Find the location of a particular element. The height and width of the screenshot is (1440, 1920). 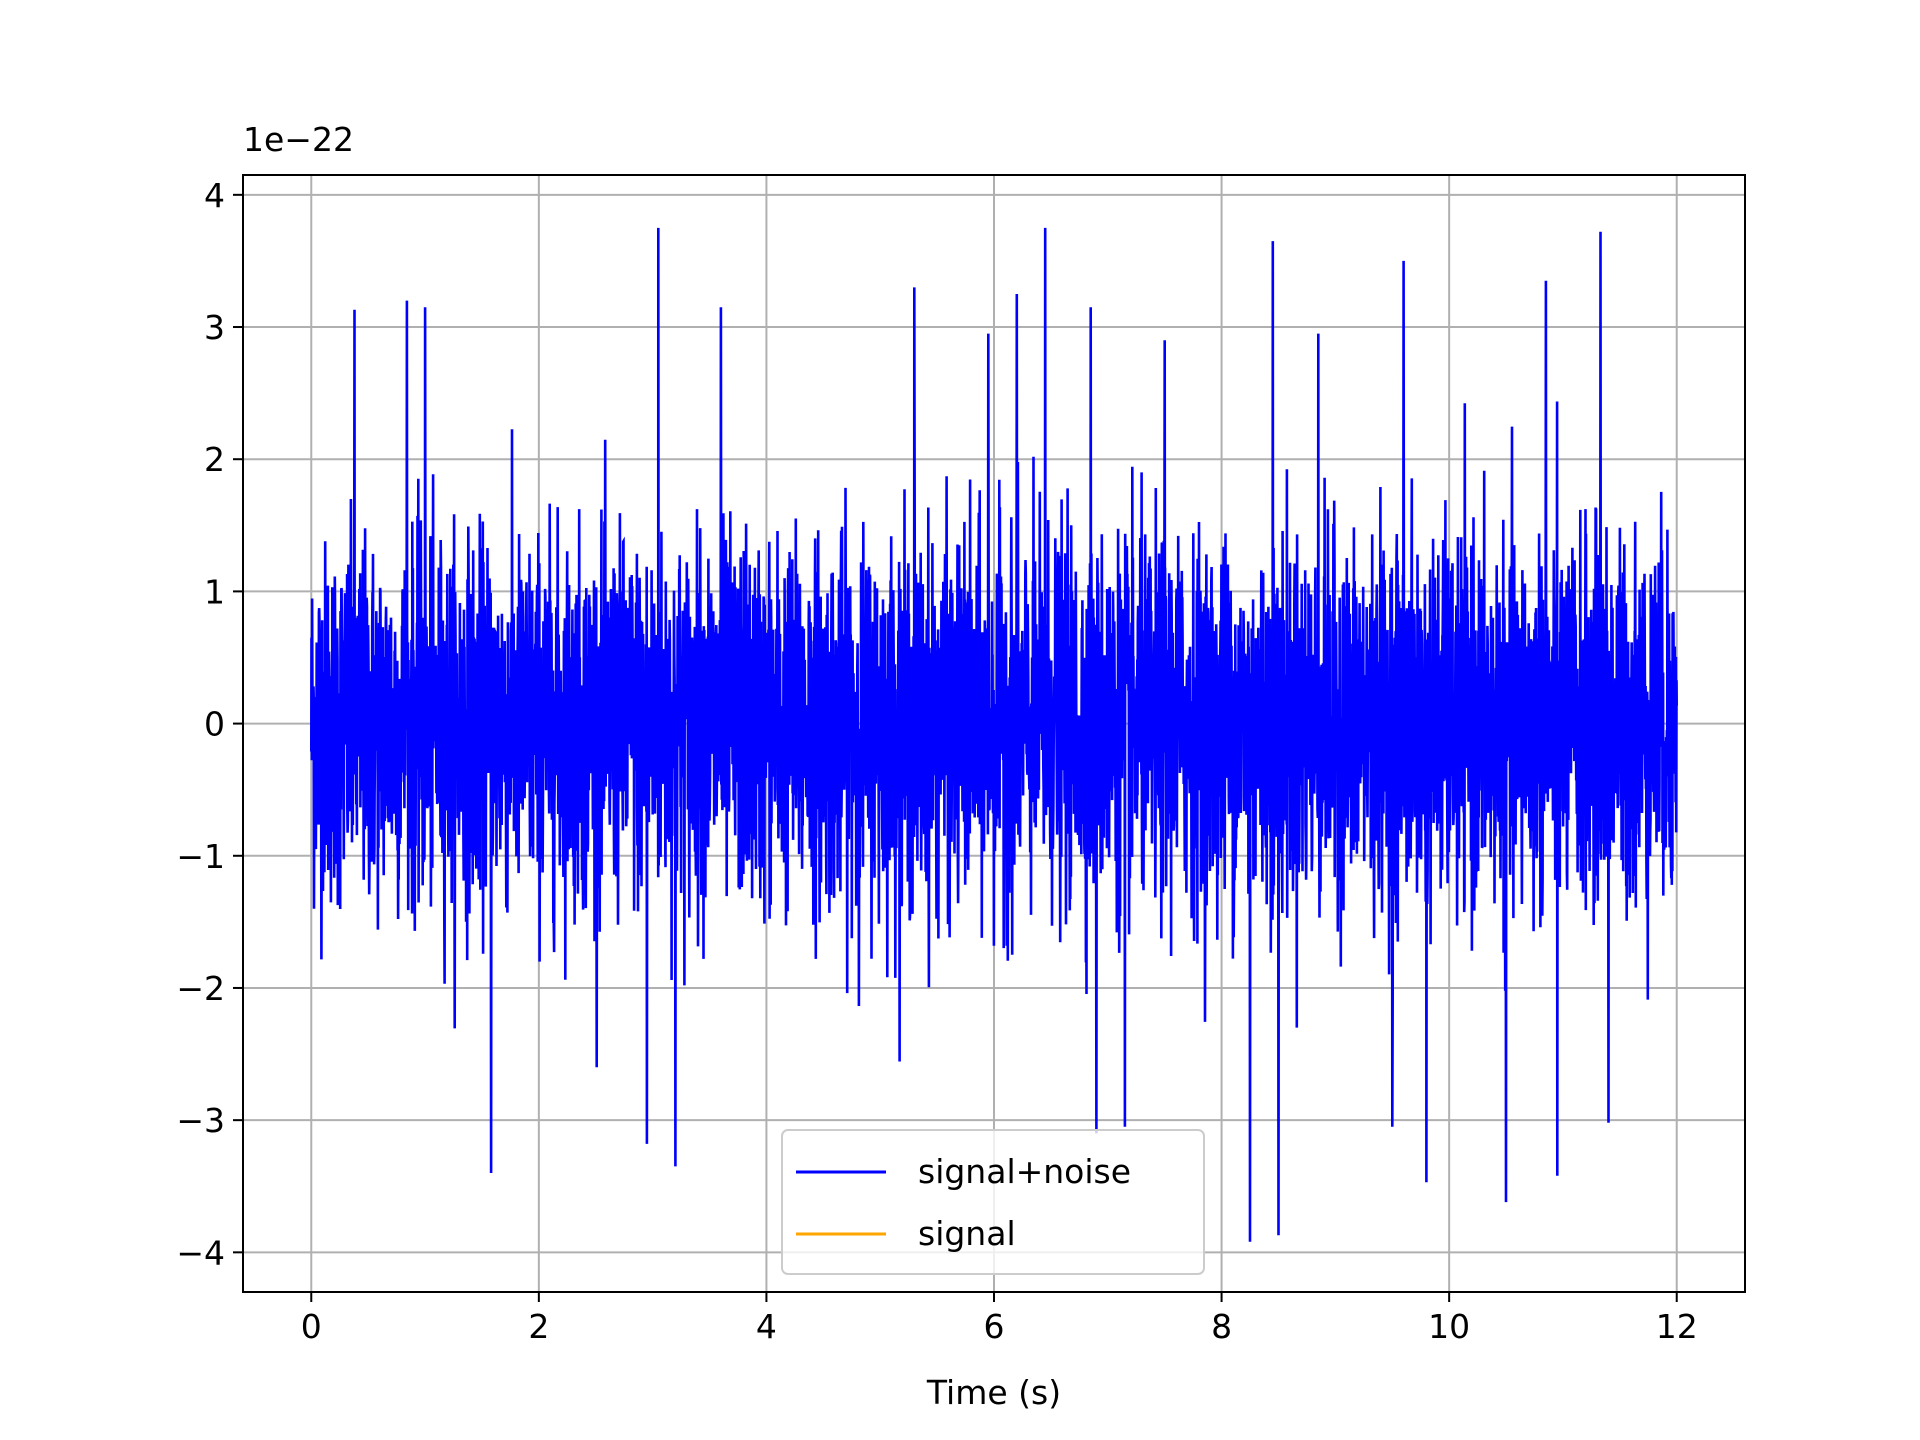

x-tick-label: 4 is located at coordinates (766, 1326).